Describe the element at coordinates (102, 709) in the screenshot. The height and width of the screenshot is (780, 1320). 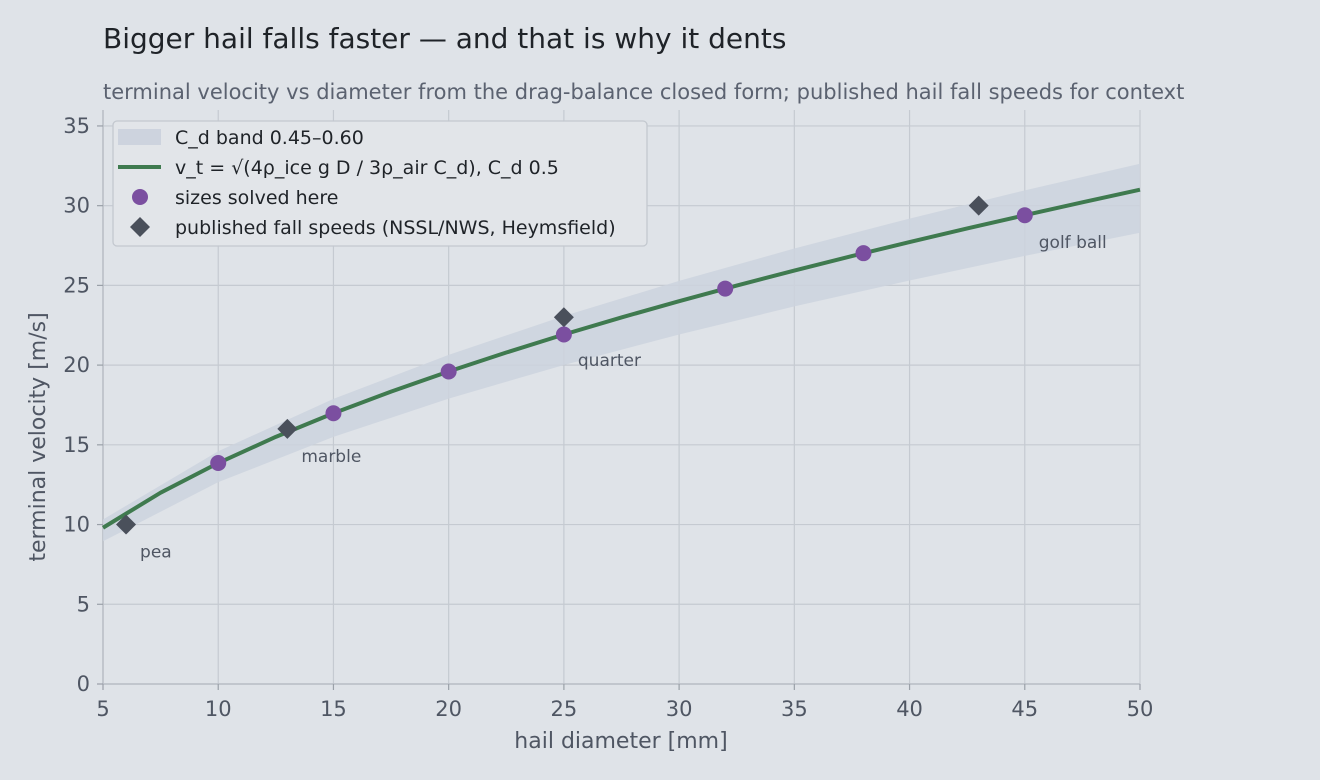
I see `x-tick-label: 5` at that location.